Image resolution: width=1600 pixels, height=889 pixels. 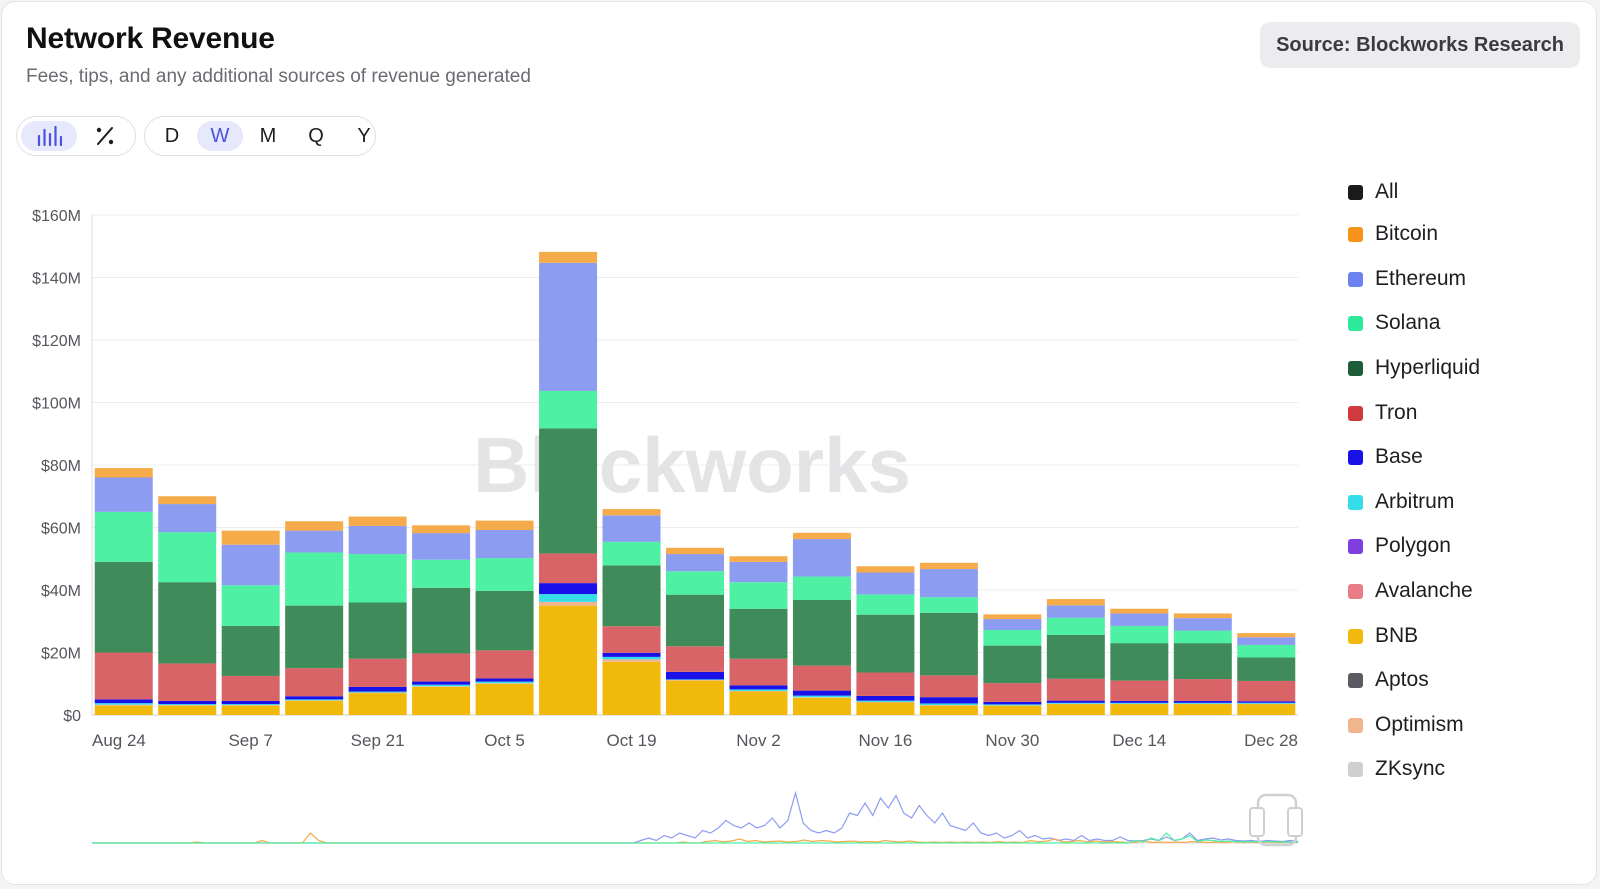 What do you see at coordinates (220, 136) in the screenshot?
I see `granularity-week-button: W` at bounding box center [220, 136].